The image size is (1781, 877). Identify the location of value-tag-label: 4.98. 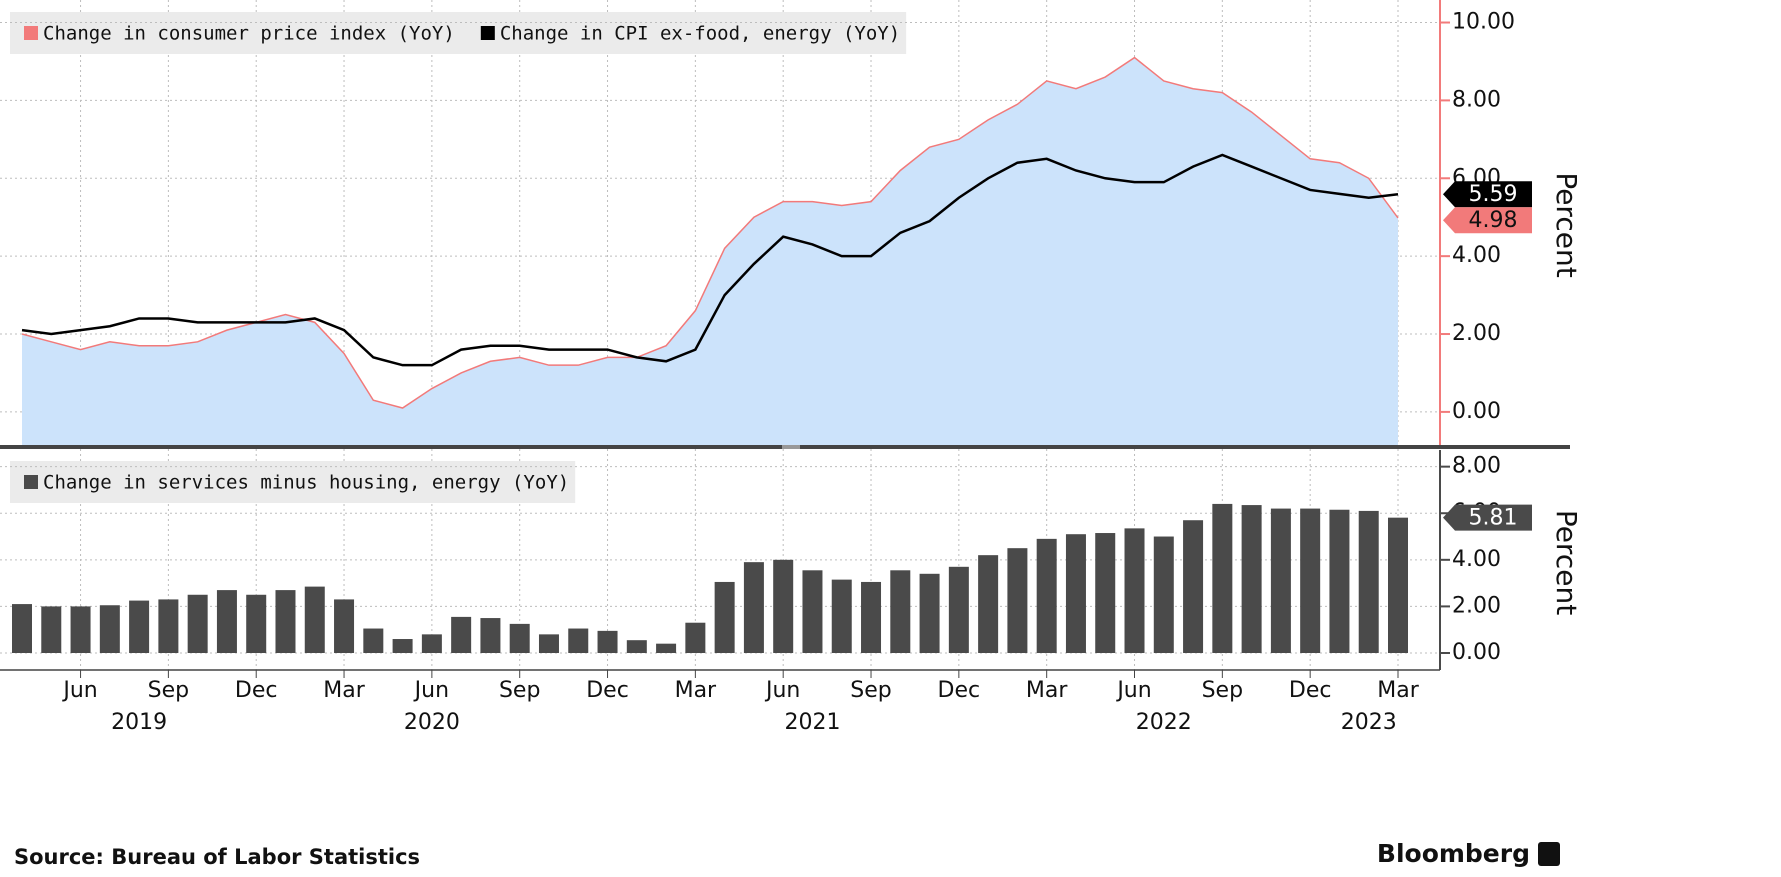
(1493, 220).